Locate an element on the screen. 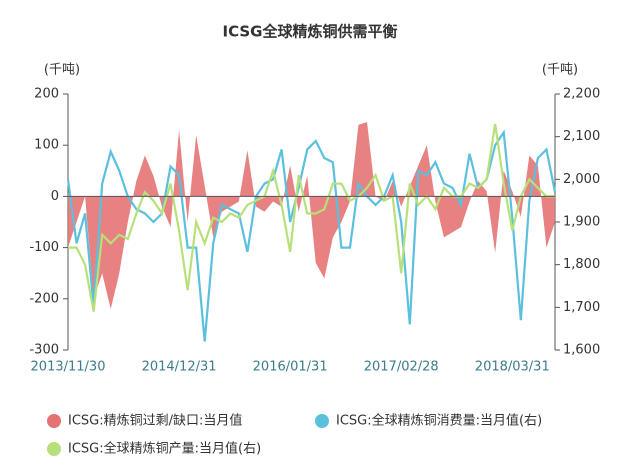 This screenshot has width=621, height=465. y-tick-label: -200 is located at coordinates (44, 298).